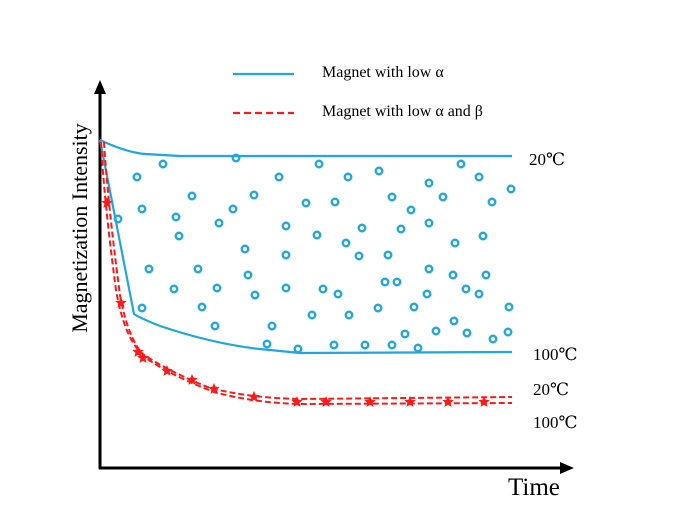 The height and width of the screenshot is (516, 683). I want to click on legend-label-low-alpha: Magnet with low α, so click(383, 72).